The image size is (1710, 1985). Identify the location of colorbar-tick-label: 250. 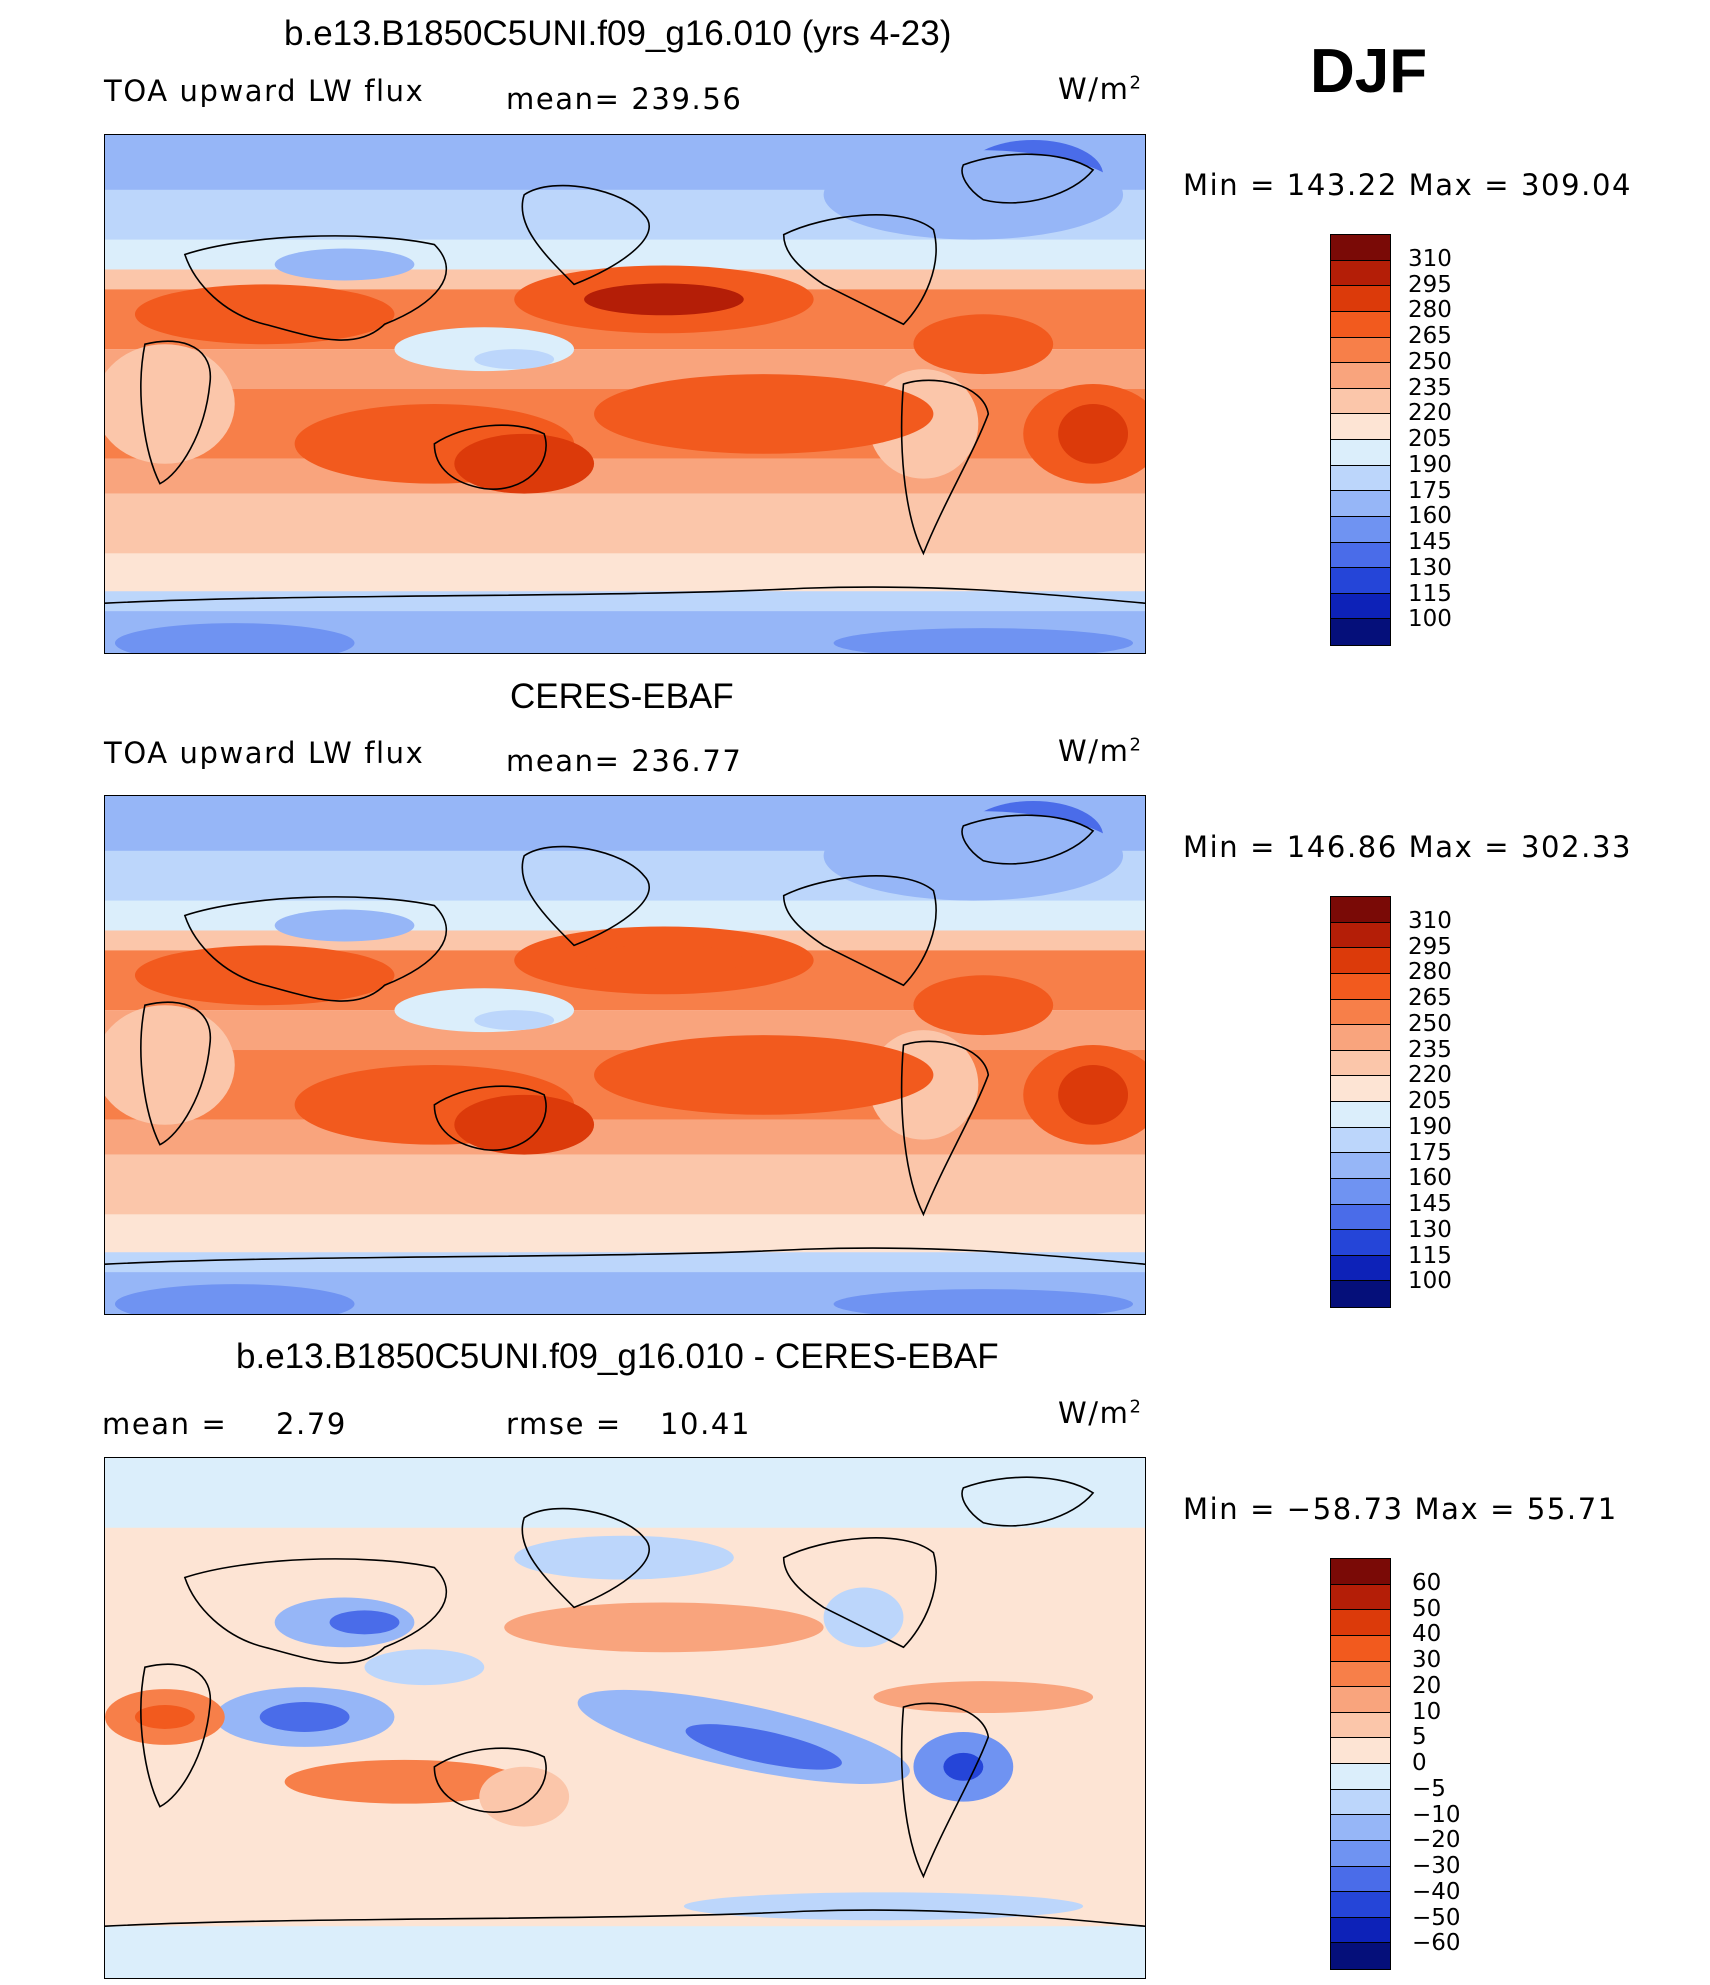
(1430, 1023).